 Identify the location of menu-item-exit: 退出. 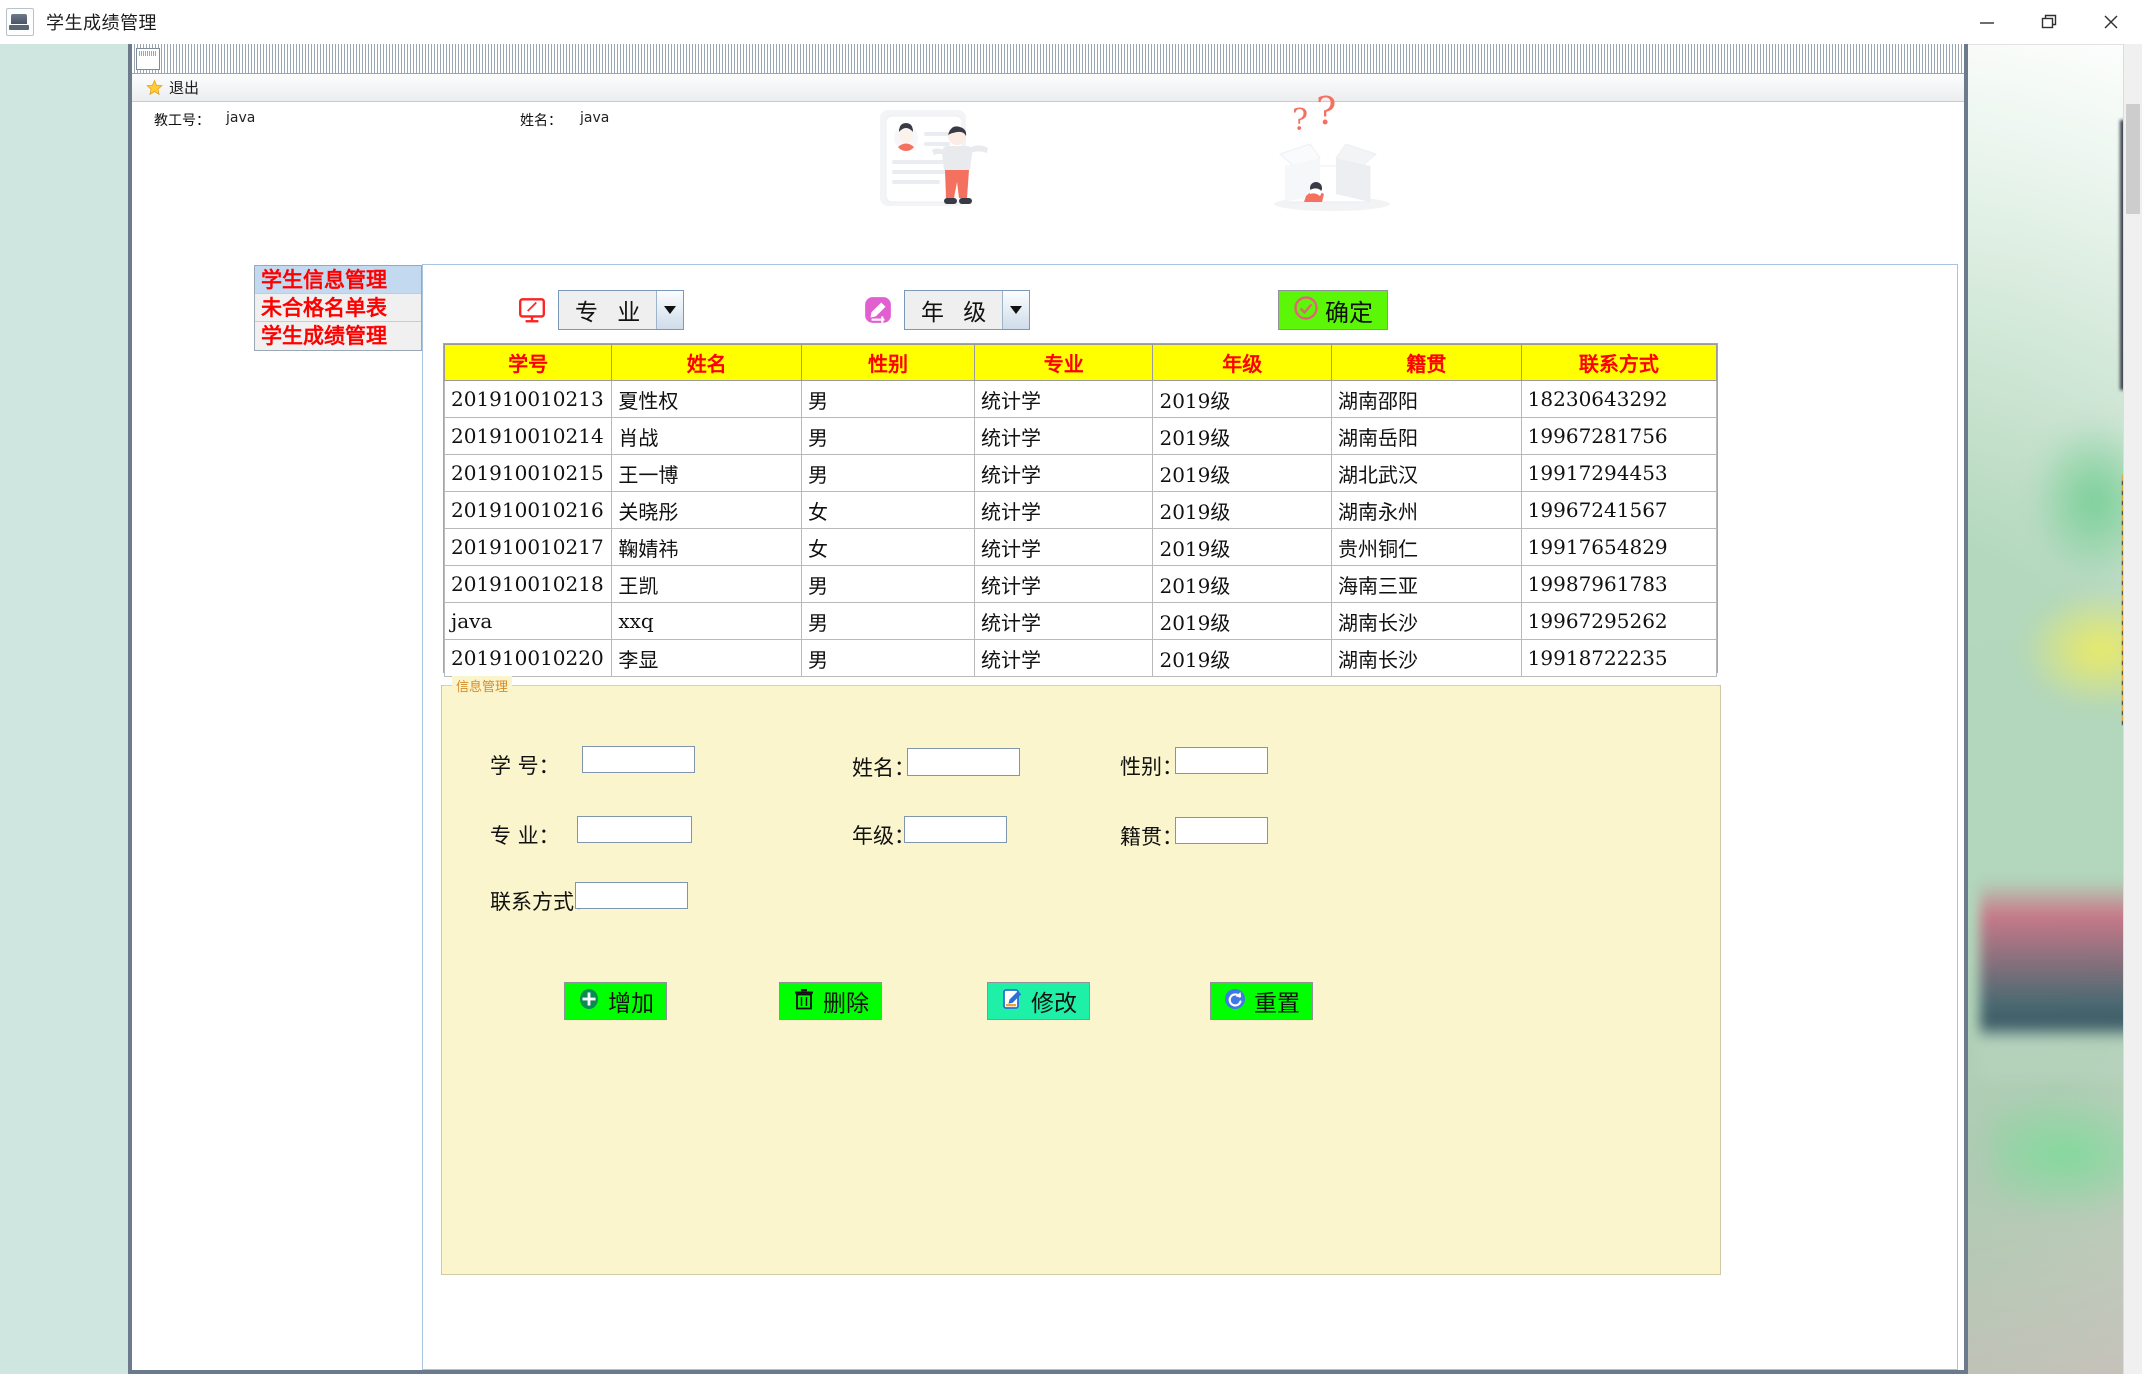
(172, 87).